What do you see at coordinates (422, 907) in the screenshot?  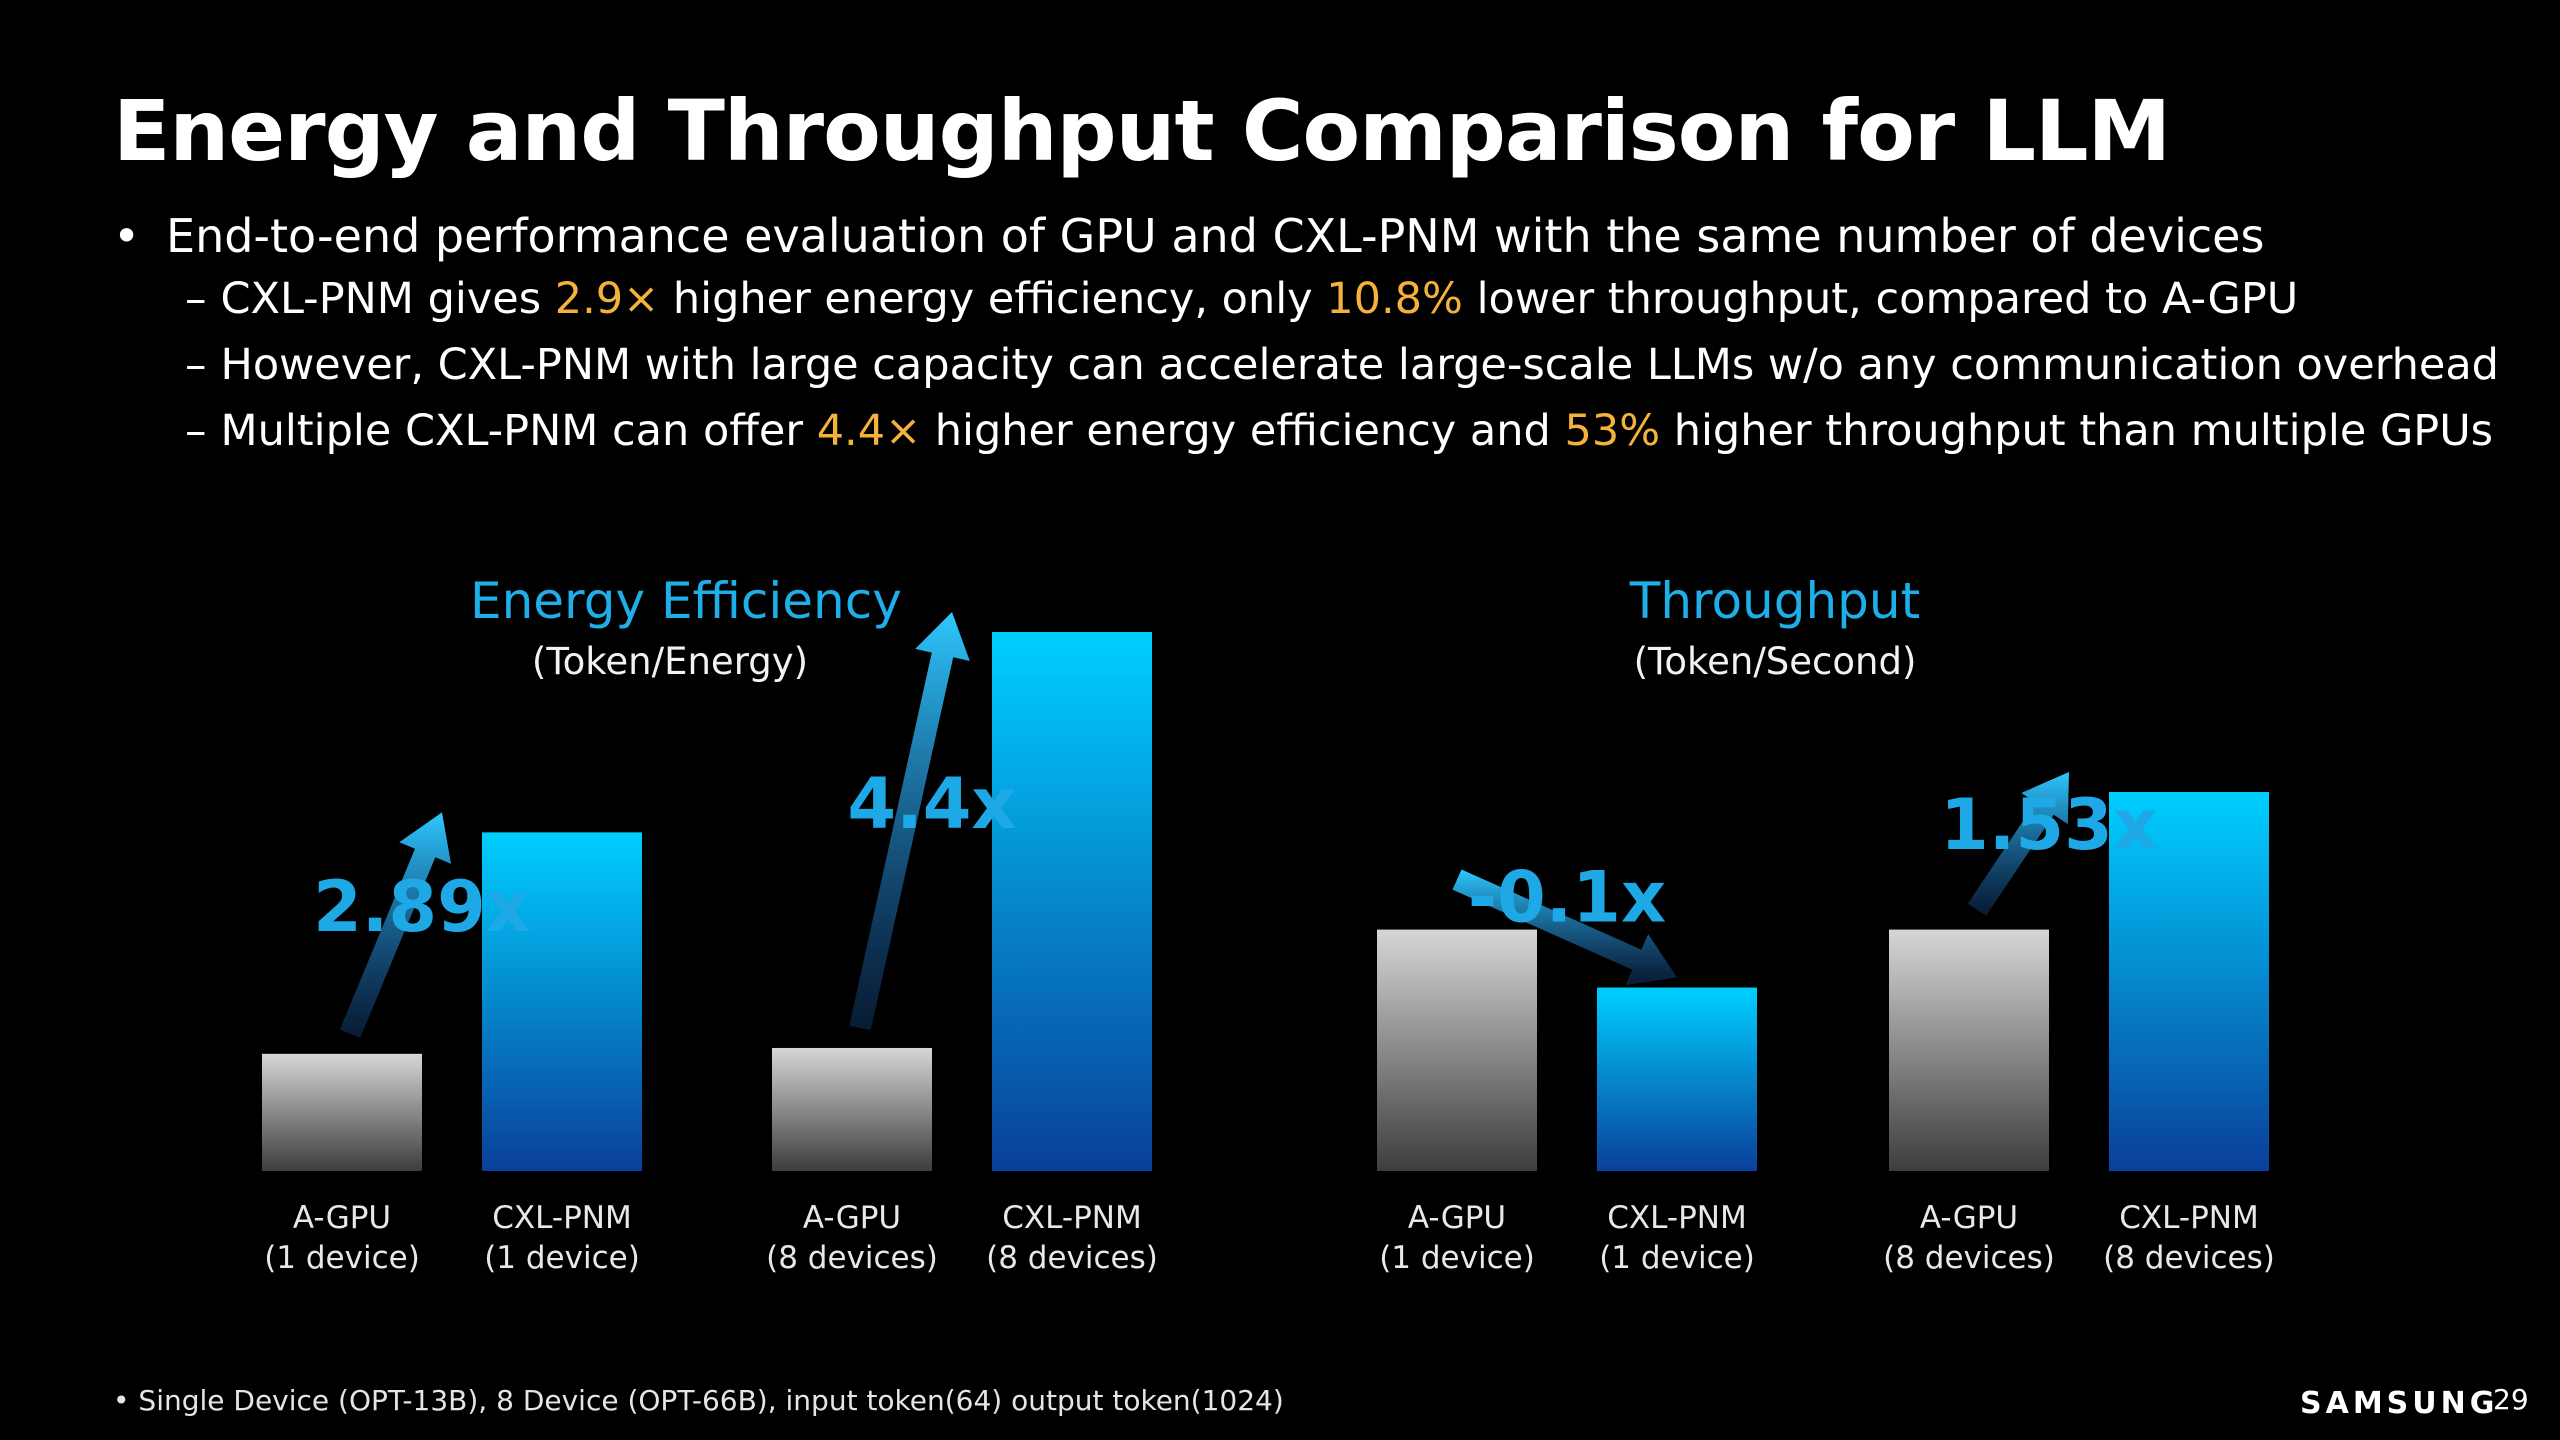 I see `ratio-annotation: 2.89x` at bounding box center [422, 907].